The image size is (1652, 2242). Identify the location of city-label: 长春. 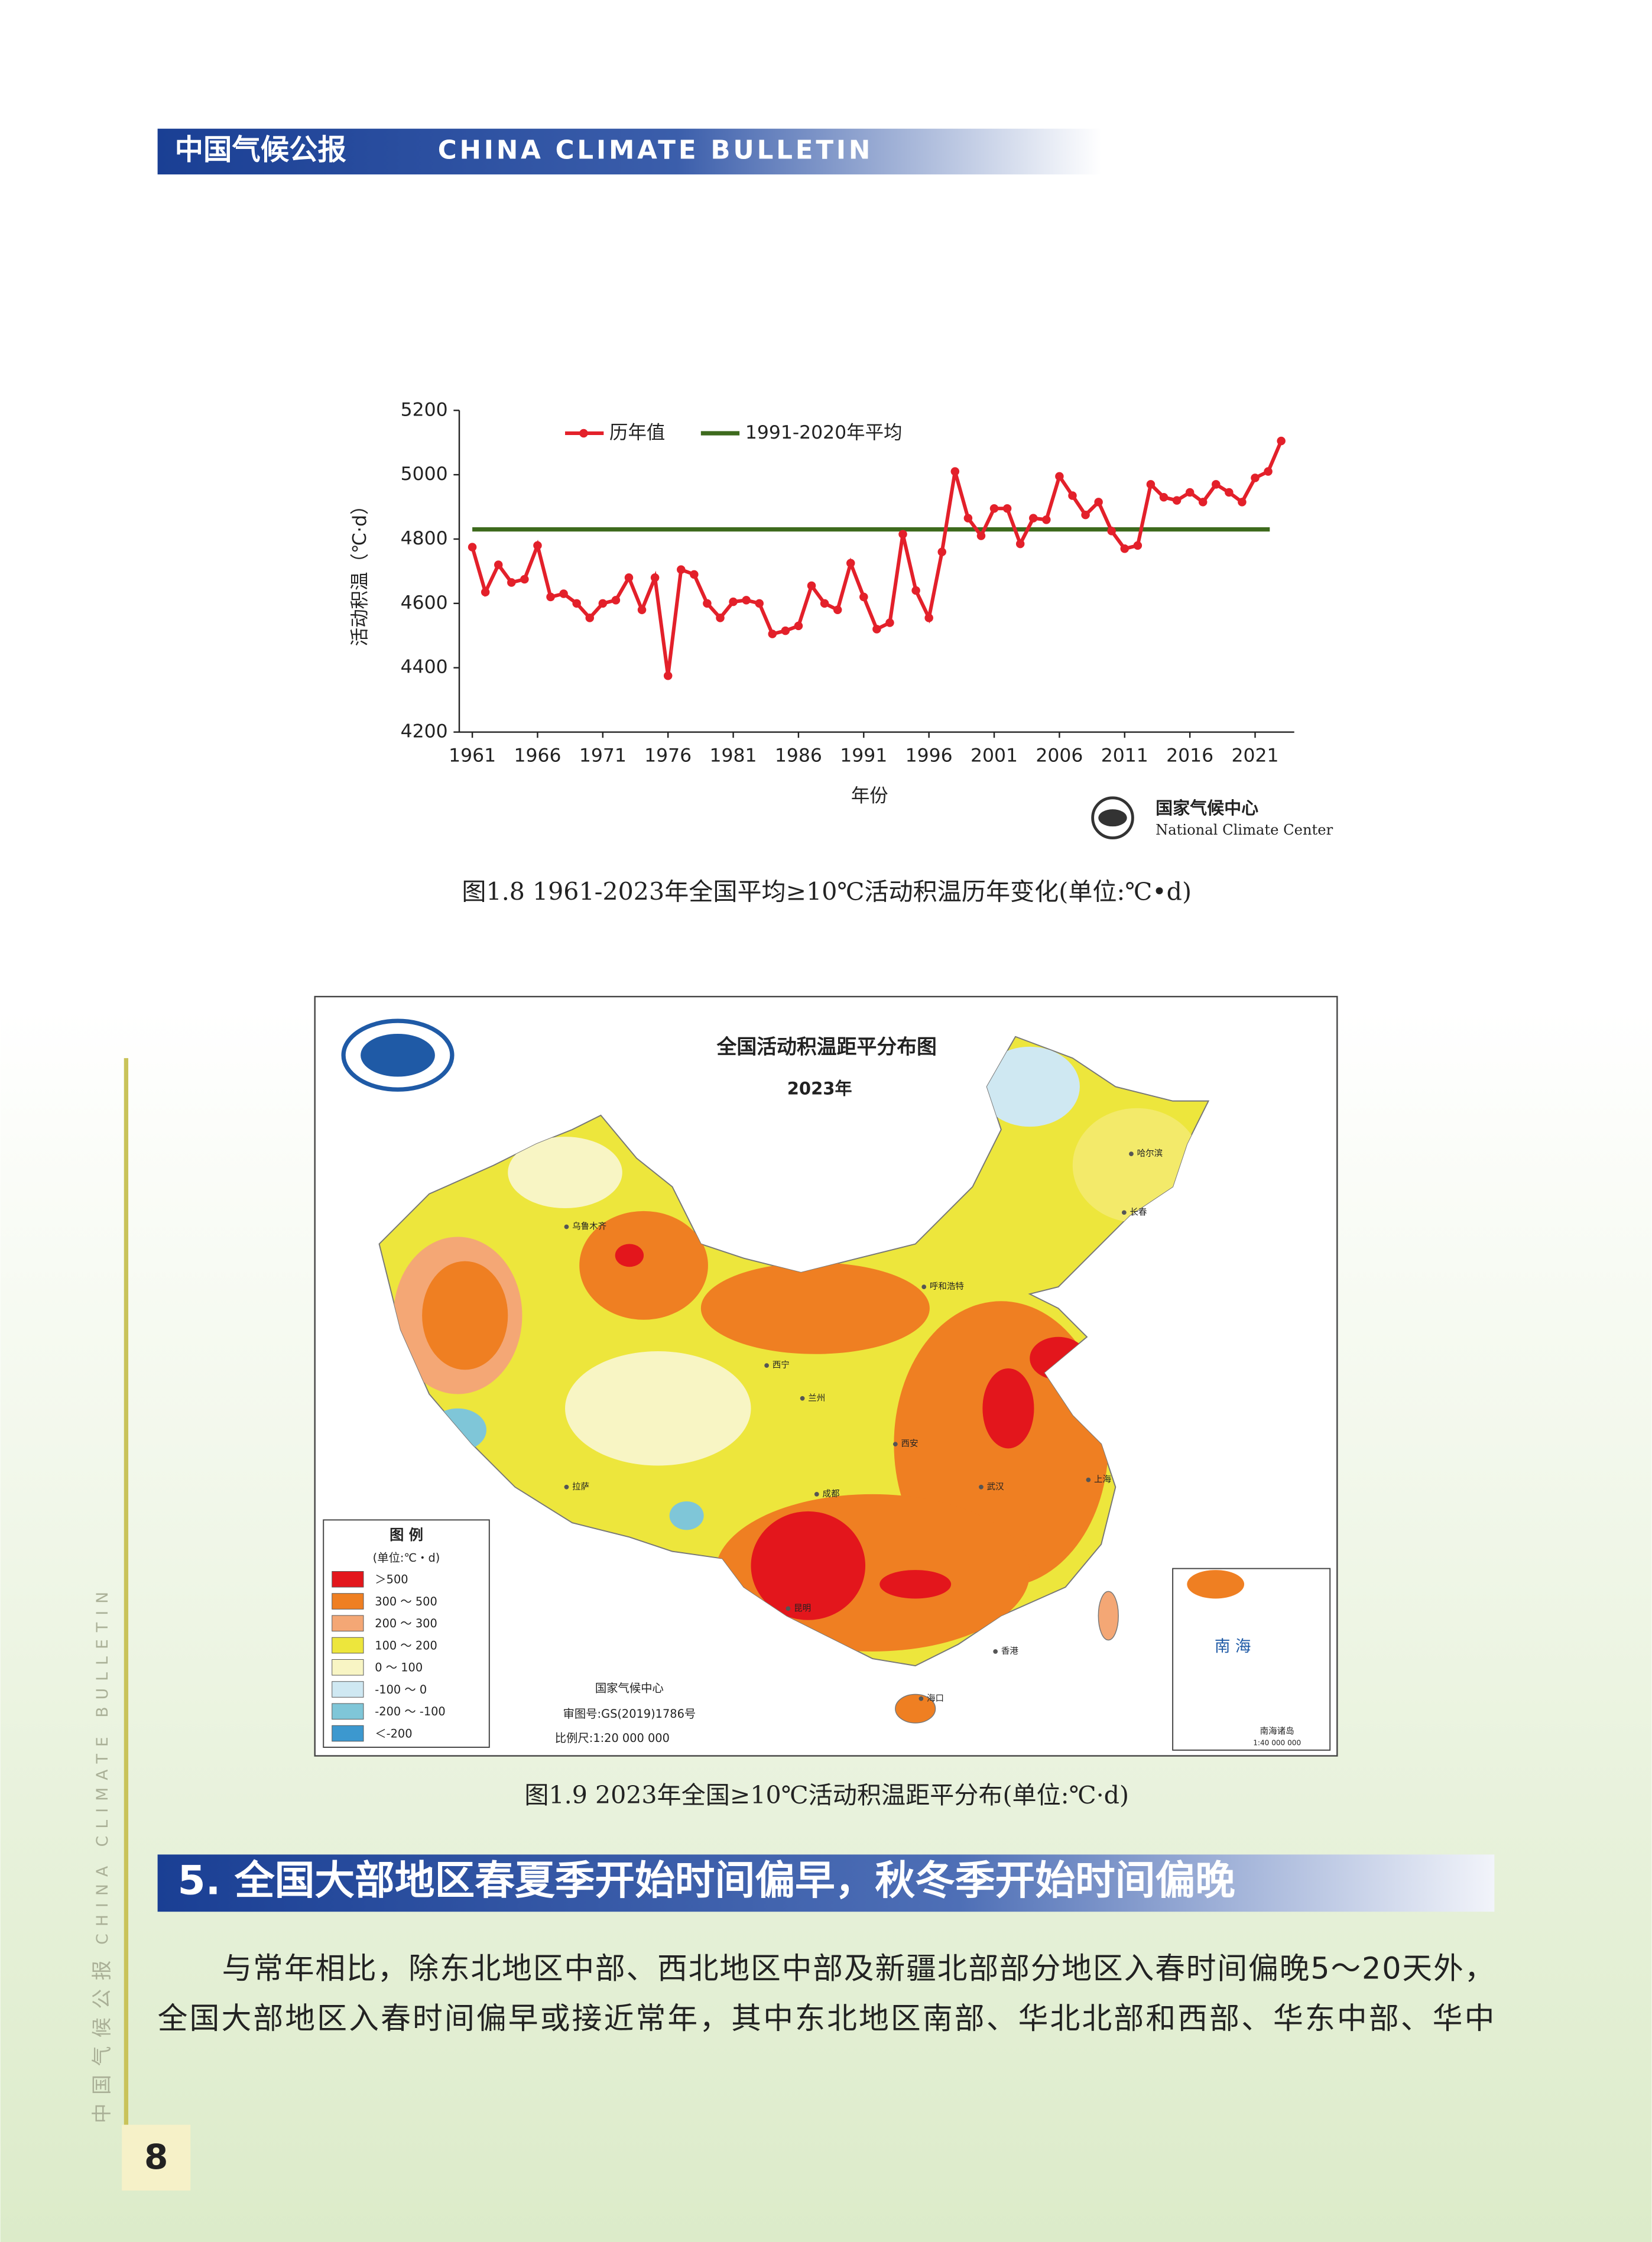
(1138, 1212).